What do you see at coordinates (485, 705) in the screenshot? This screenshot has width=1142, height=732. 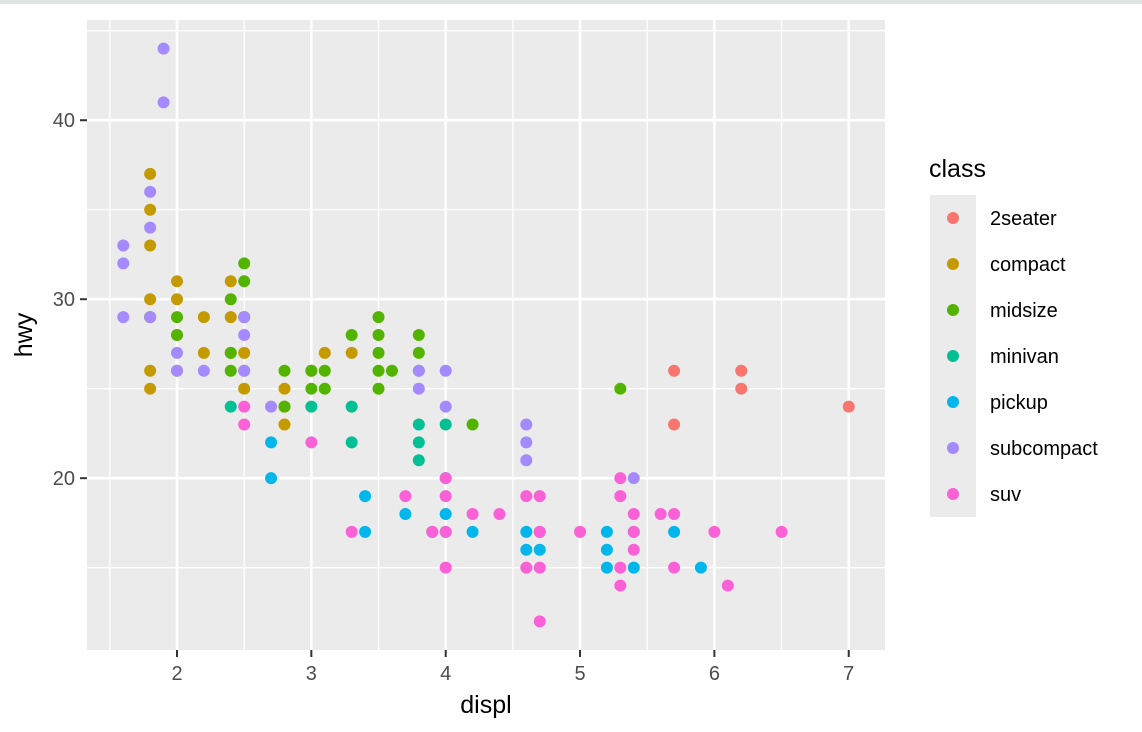 I see `x-axis-title: displ` at bounding box center [485, 705].